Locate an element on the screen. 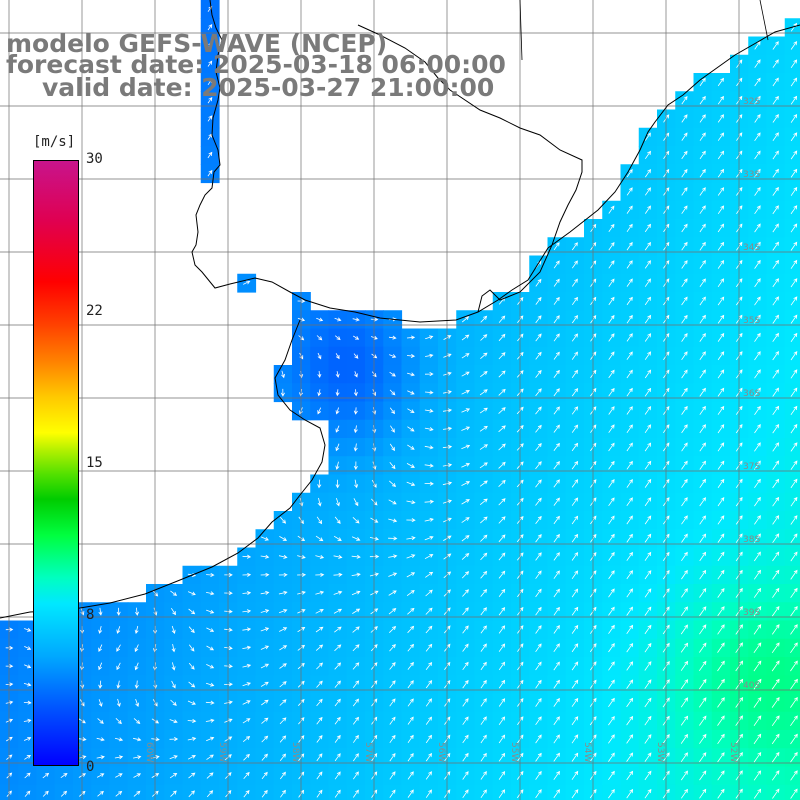  longitude-label: 56W is located at coordinates (441, 752).